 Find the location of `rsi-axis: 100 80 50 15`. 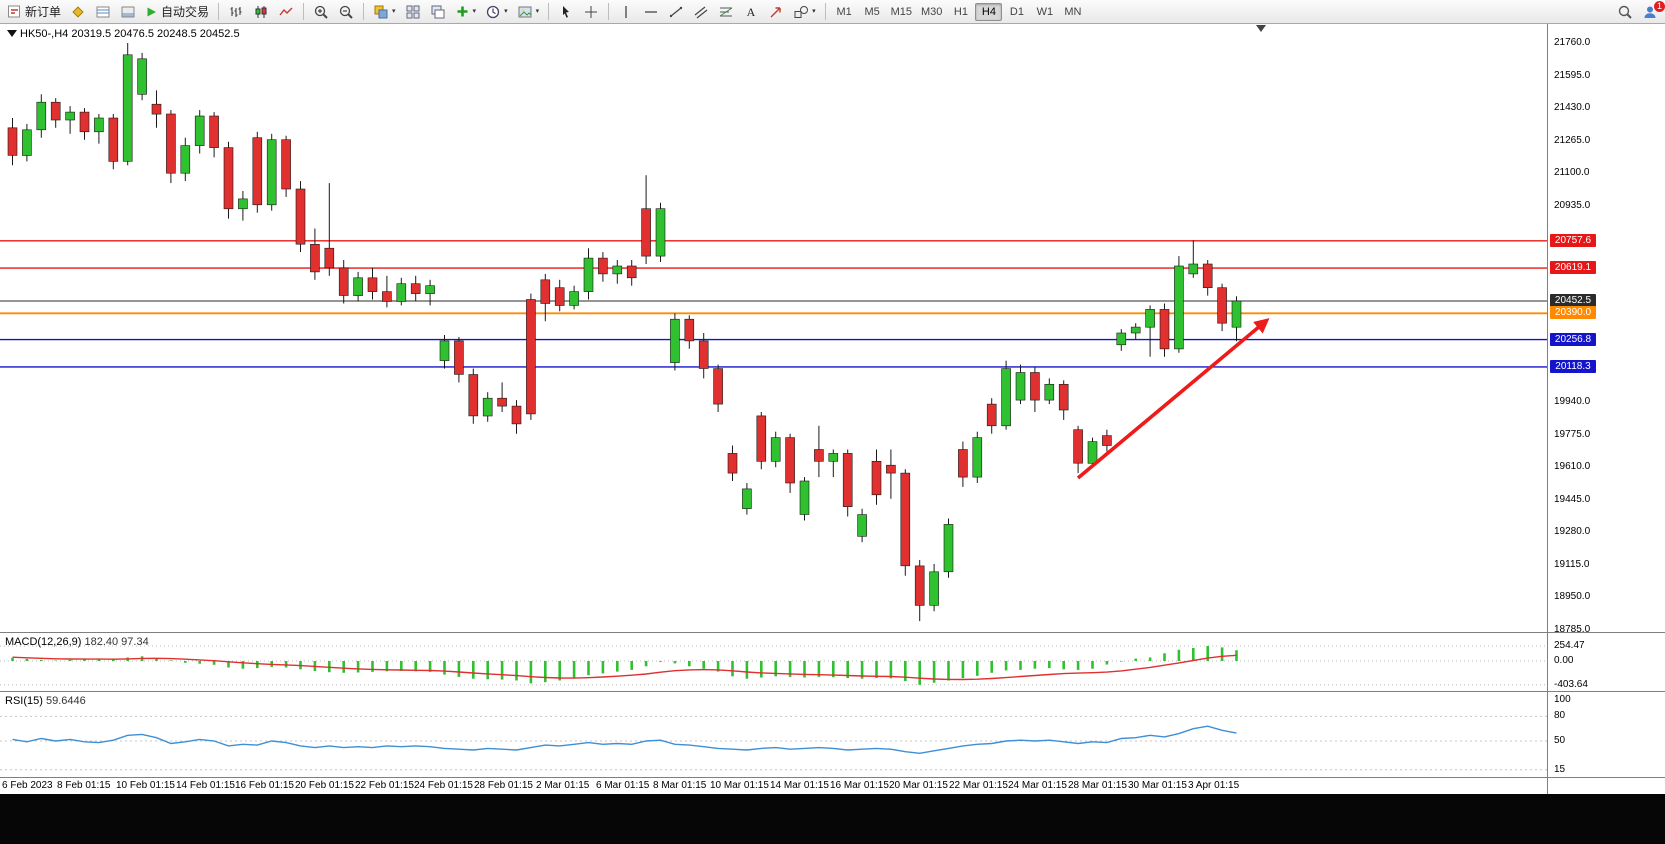

rsi-axis: 100 80 50 15 is located at coordinates (1606, 734).